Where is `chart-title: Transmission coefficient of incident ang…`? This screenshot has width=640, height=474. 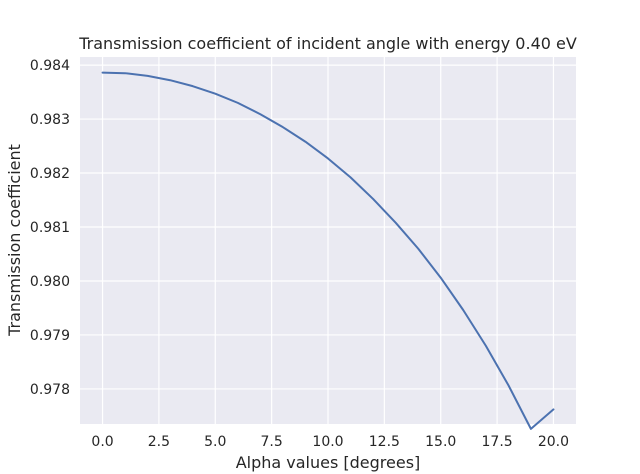
chart-title: Transmission coefficient of incident ang… is located at coordinates (327, 43).